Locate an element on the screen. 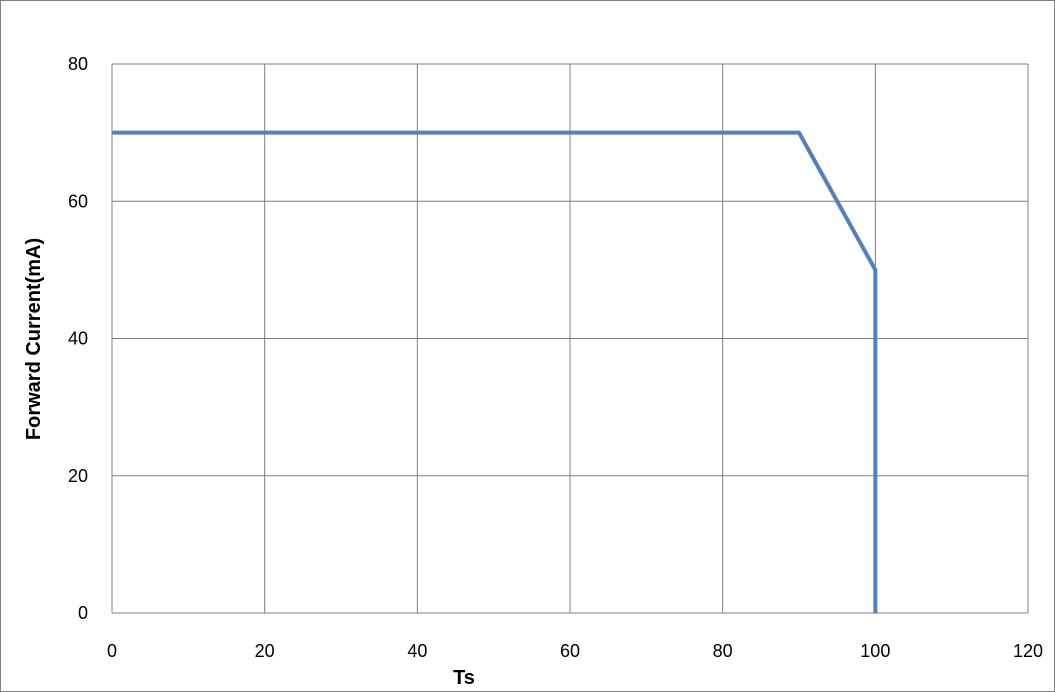 This screenshot has height=692, width=1055. x-tick-label-20: 20 is located at coordinates (265, 651).